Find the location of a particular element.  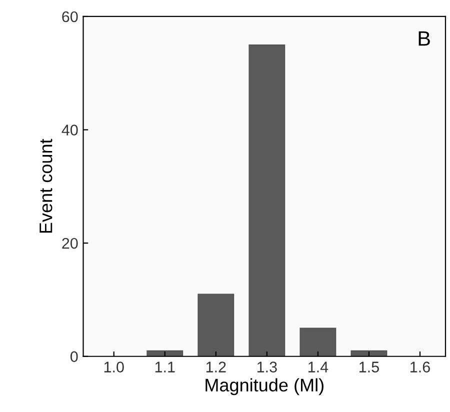

annotation: B is located at coordinates (424, 38).